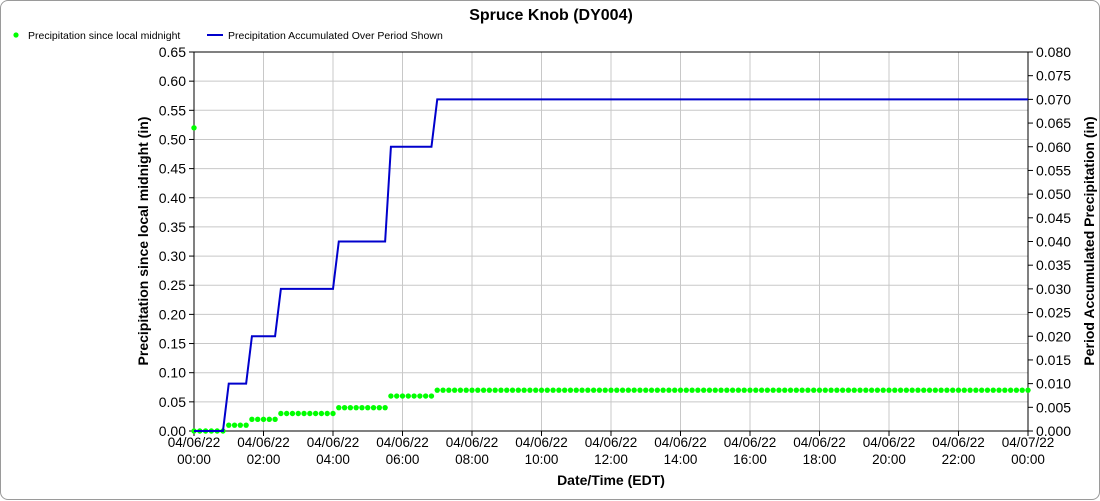  What do you see at coordinates (172, 402) in the screenshot?
I see `left-tick-label: 0.05` at bounding box center [172, 402].